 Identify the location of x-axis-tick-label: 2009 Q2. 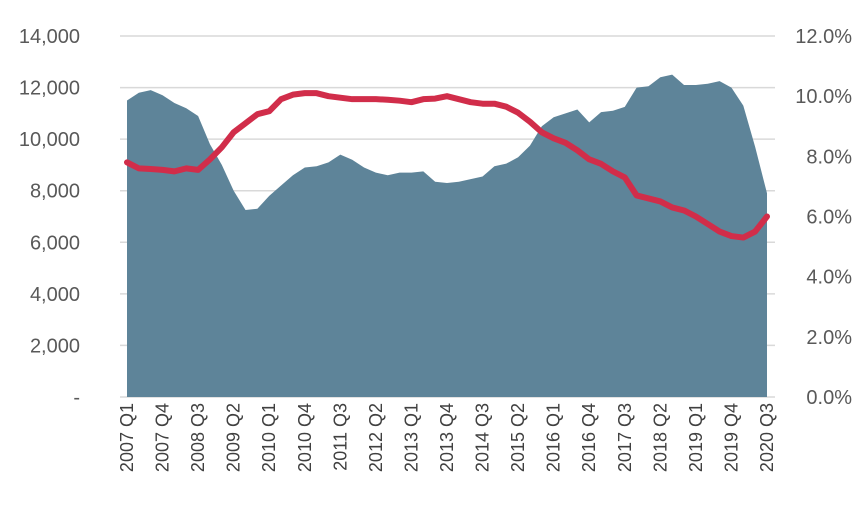
(234, 437).